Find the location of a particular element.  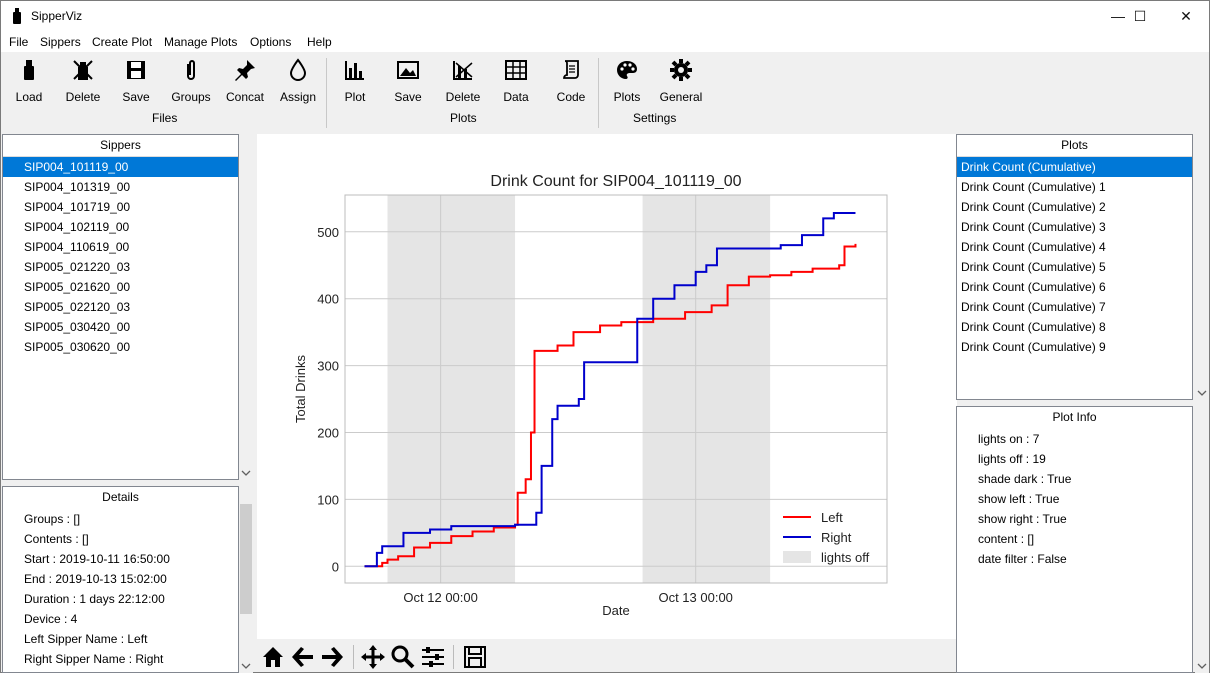

plot-save-button: Save is located at coordinates (408, 81).